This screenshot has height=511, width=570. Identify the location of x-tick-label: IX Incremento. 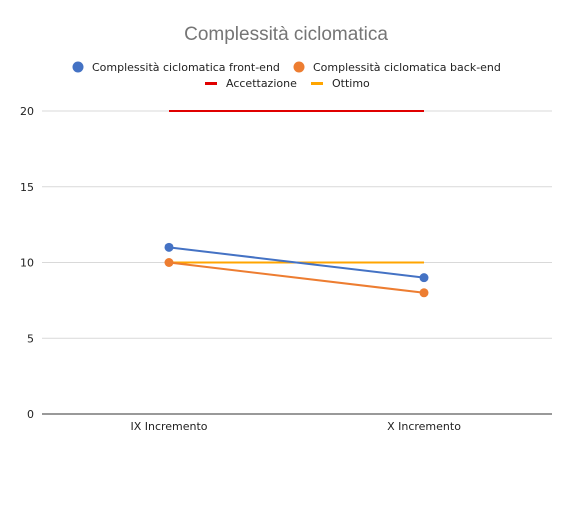
(168, 426).